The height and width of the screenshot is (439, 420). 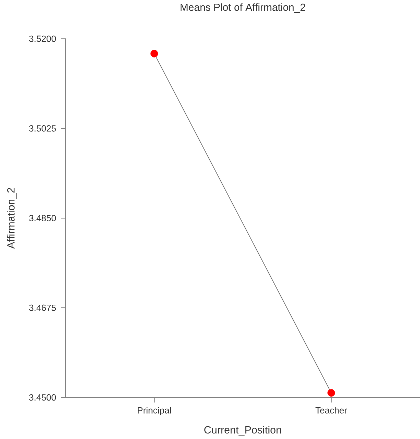 What do you see at coordinates (42, 218) in the screenshot?
I see `y-tick-label: 3.4850` at bounding box center [42, 218].